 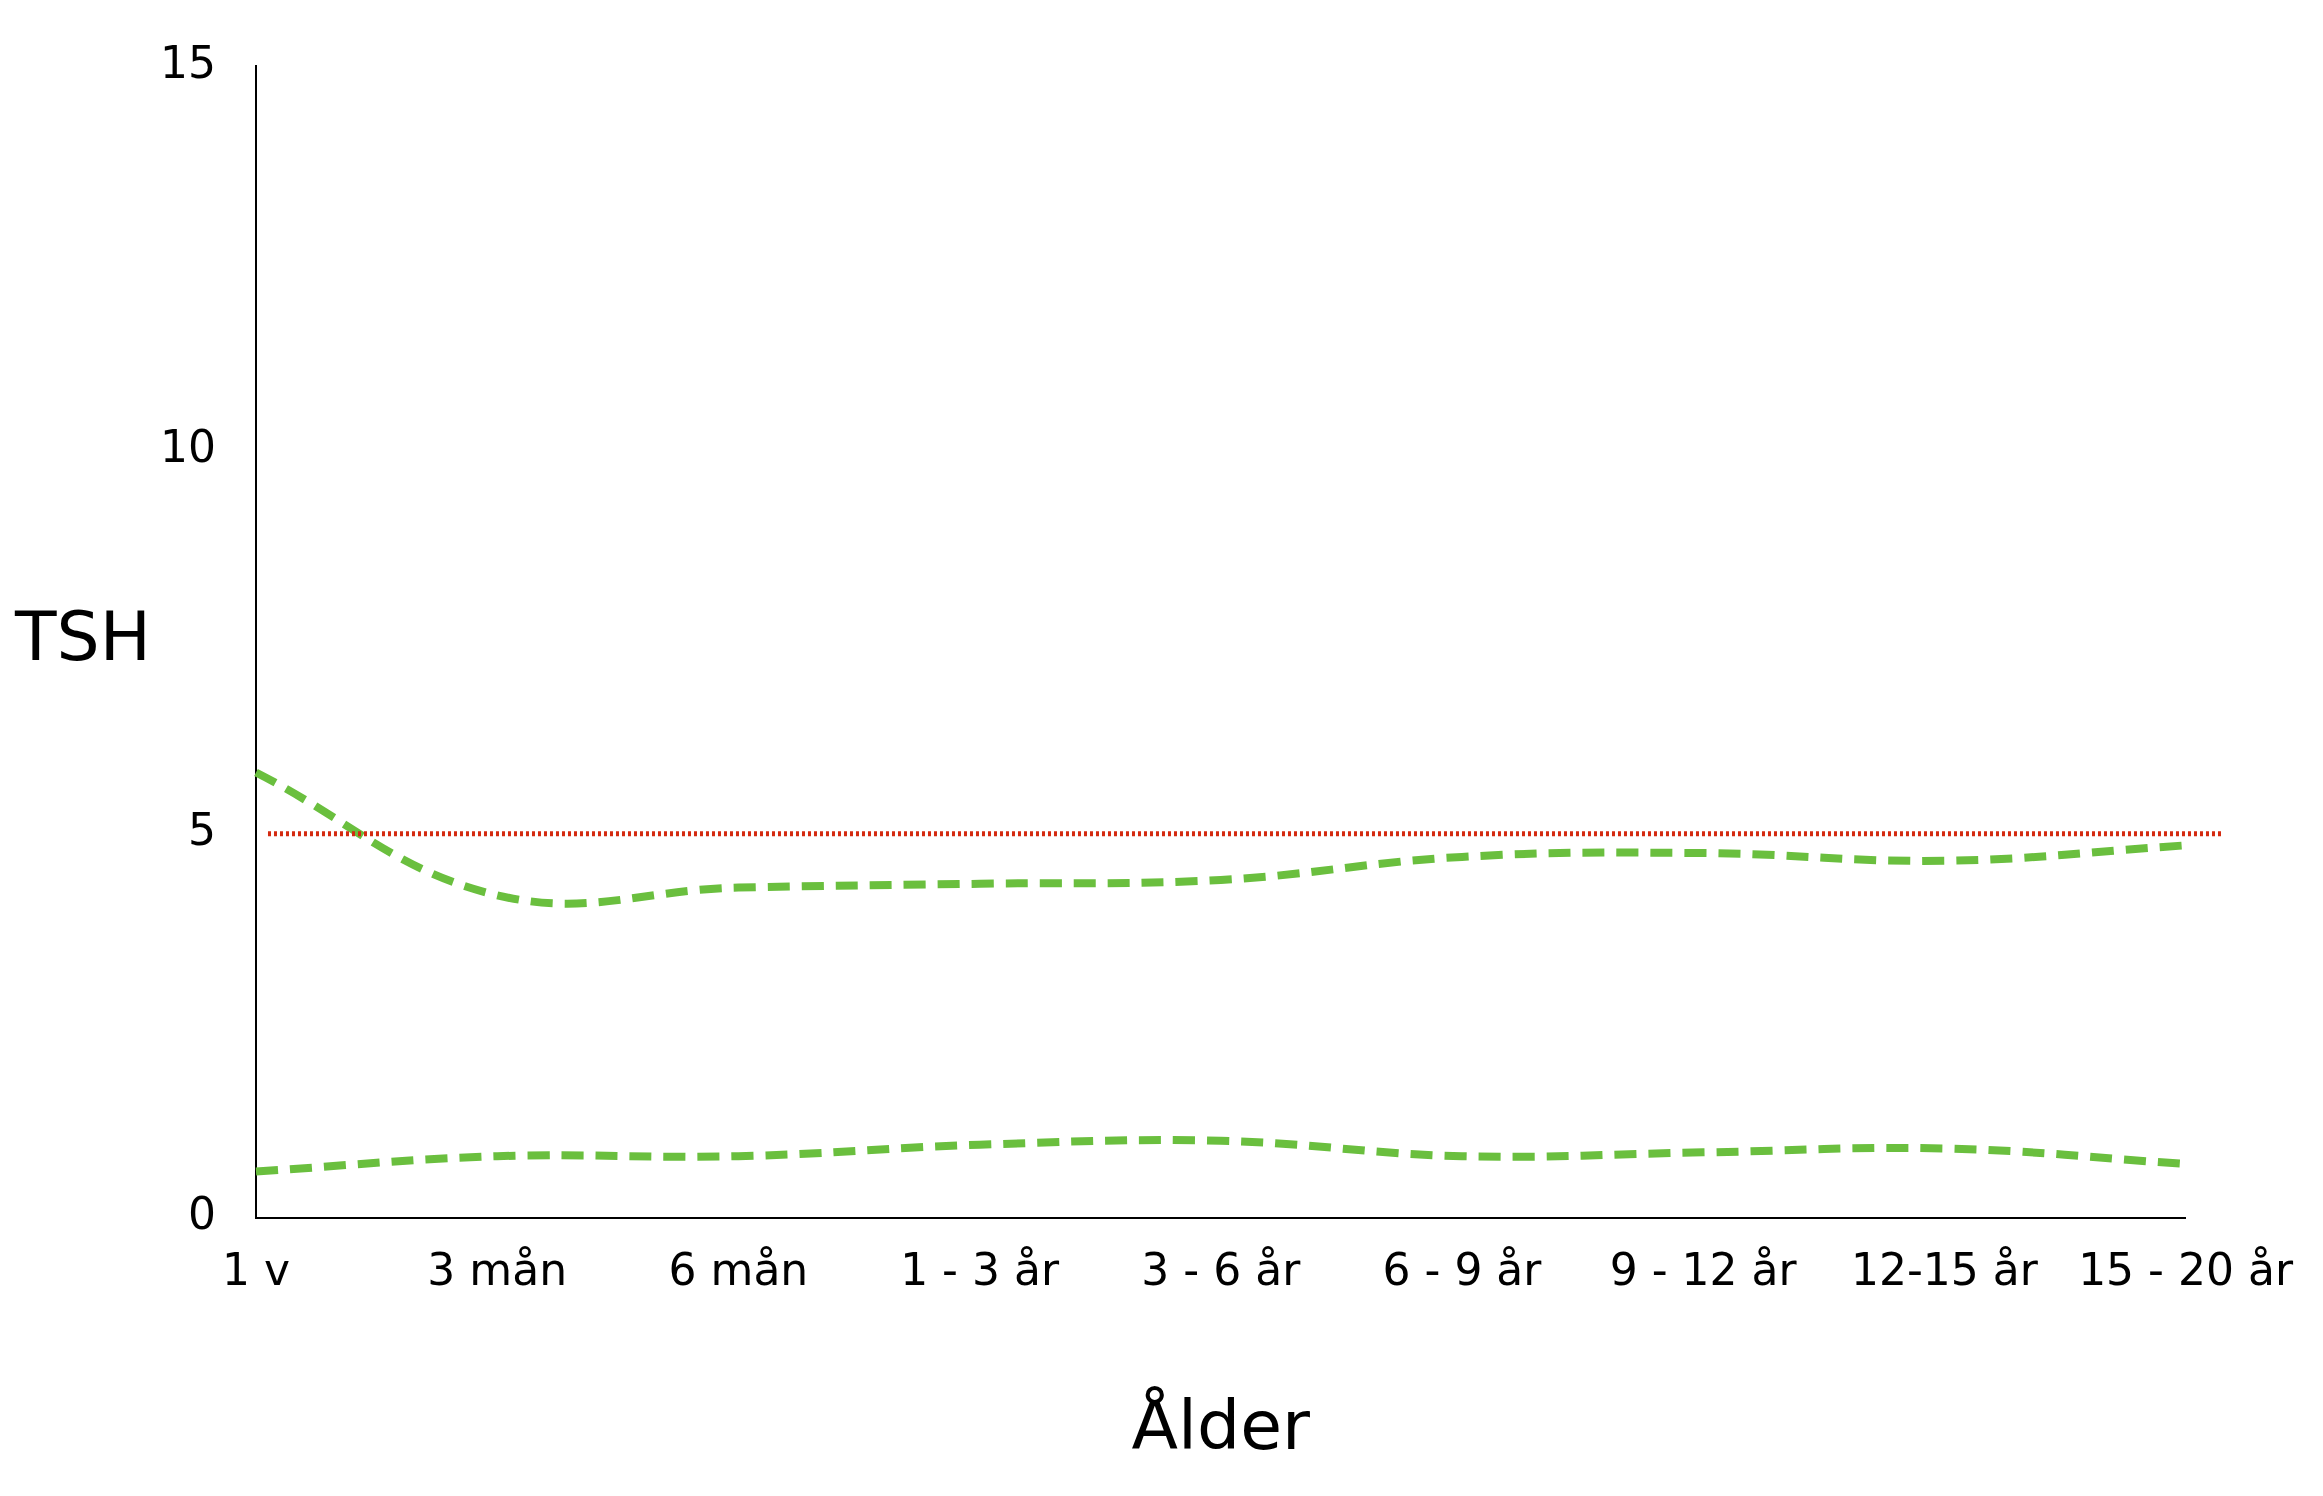 I want to click on x-tick-label: 15 - 20 år, so click(x=2186, y=1270).